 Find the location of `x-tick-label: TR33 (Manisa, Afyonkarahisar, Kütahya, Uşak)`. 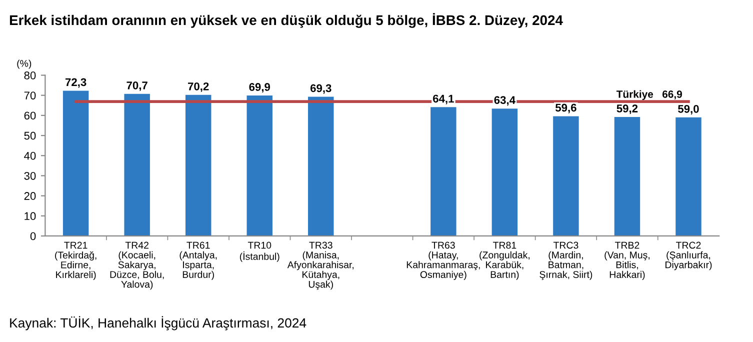

x-tick-label: TR33 (Manisa, Afyonkarahisar, Kütahya, Uşak) is located at coordinates (320, 266).